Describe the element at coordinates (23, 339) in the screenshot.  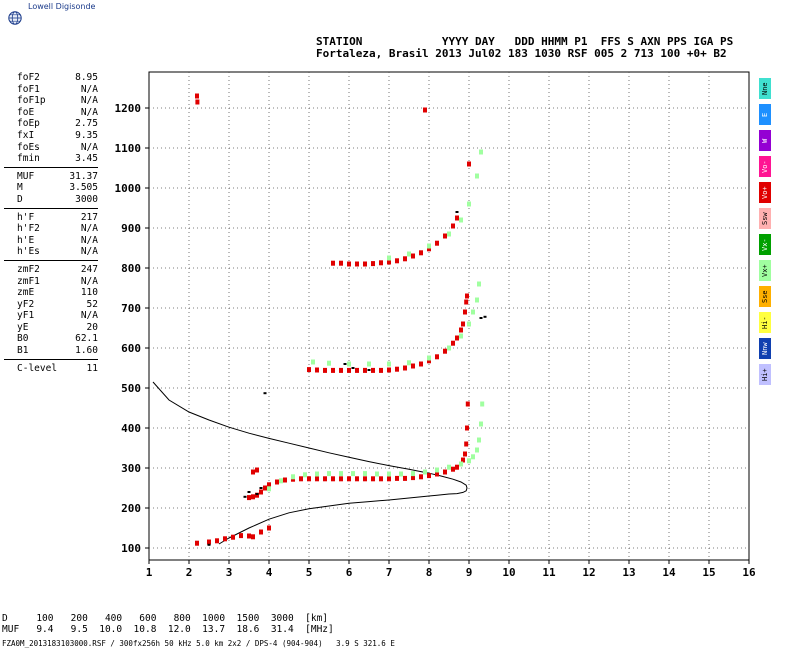
I see `param-name: B0` at that location.